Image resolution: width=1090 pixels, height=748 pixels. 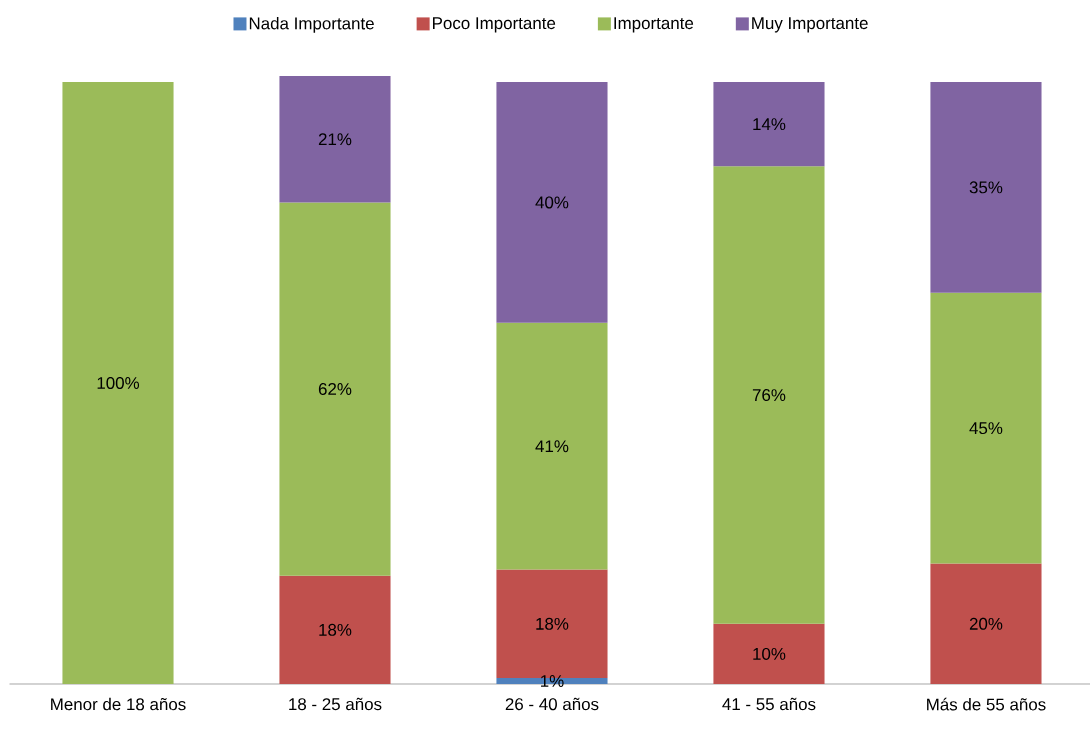 I want to click on x-tick-label: 26 - 40 años, so click(x=552, y=704).